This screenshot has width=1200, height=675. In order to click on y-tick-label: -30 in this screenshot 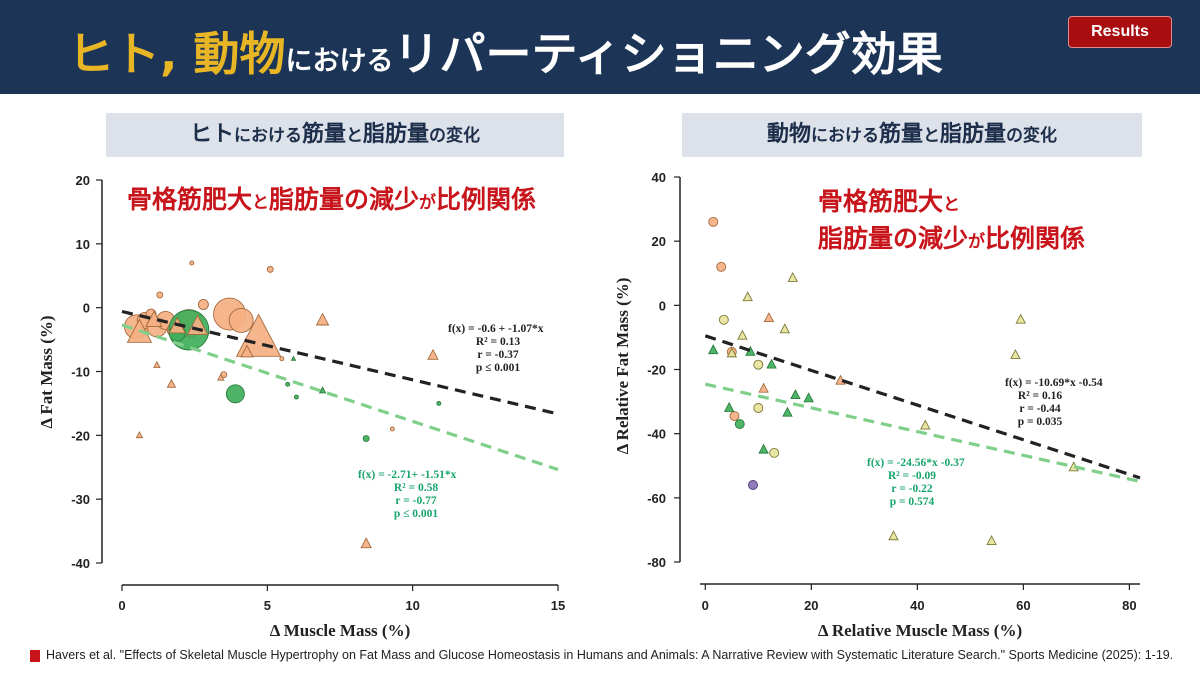, I will do `click(80, 499)`.